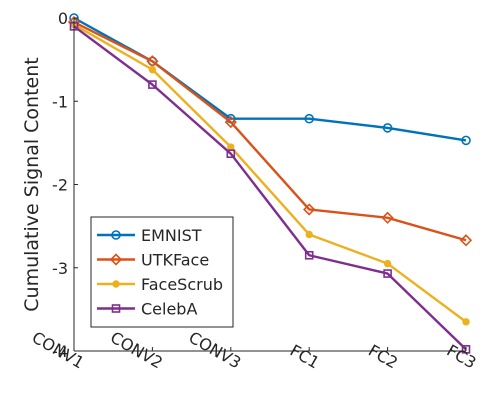 This screenshot has width=503, height=417. What do you see at coordinates (175, 260) in the screenshot?
I see `legend-label: UTKFace` at bounding box center [175, 260].